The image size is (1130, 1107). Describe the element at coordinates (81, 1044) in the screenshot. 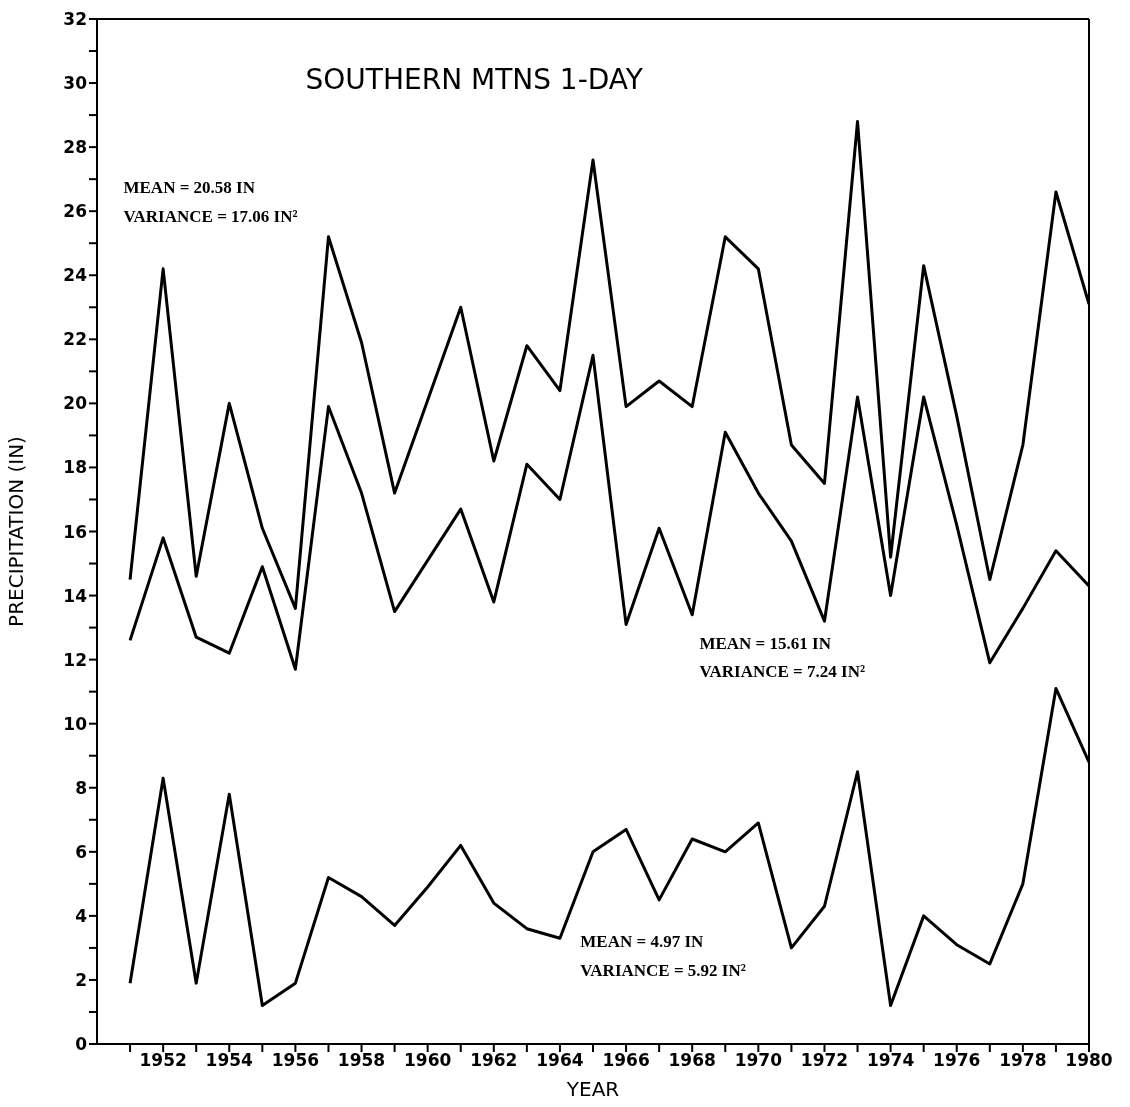

I see `y-tick-label: 0` at that location.